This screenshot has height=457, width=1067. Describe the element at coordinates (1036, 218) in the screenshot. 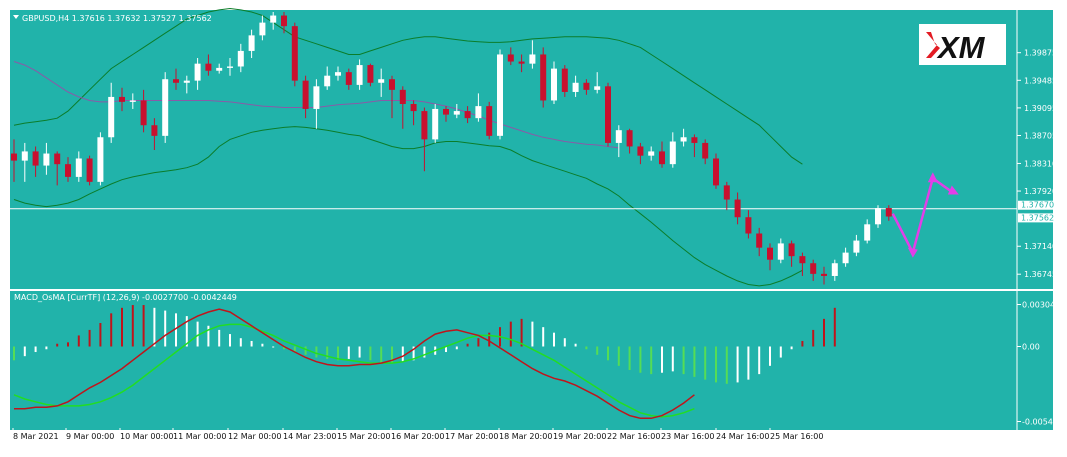

I see `price-tag: 1.37562` at that location.